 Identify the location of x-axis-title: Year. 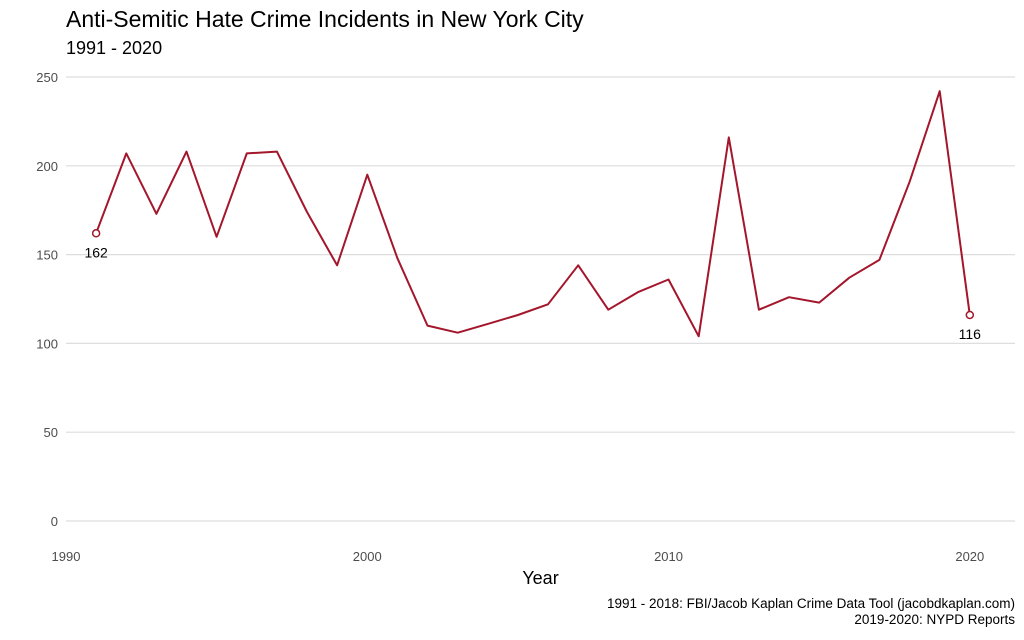
(540, 578).